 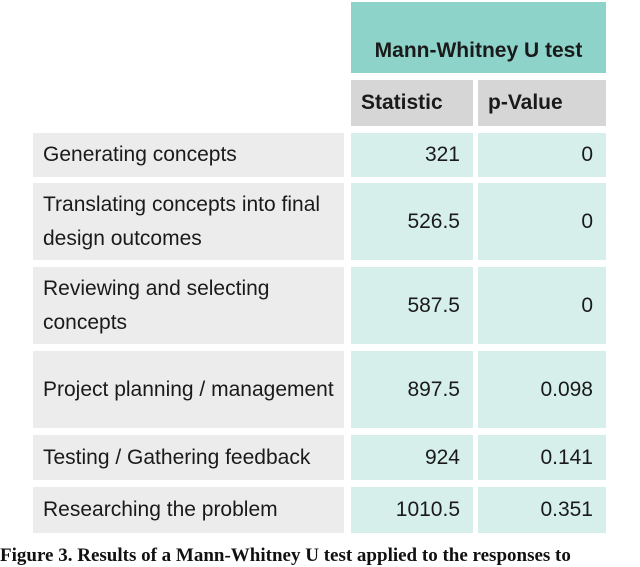 What do you see at coordinates (188, 155) in the screenshot?
I see `row-label: Generating concepts` at bounding box center [188, 155].